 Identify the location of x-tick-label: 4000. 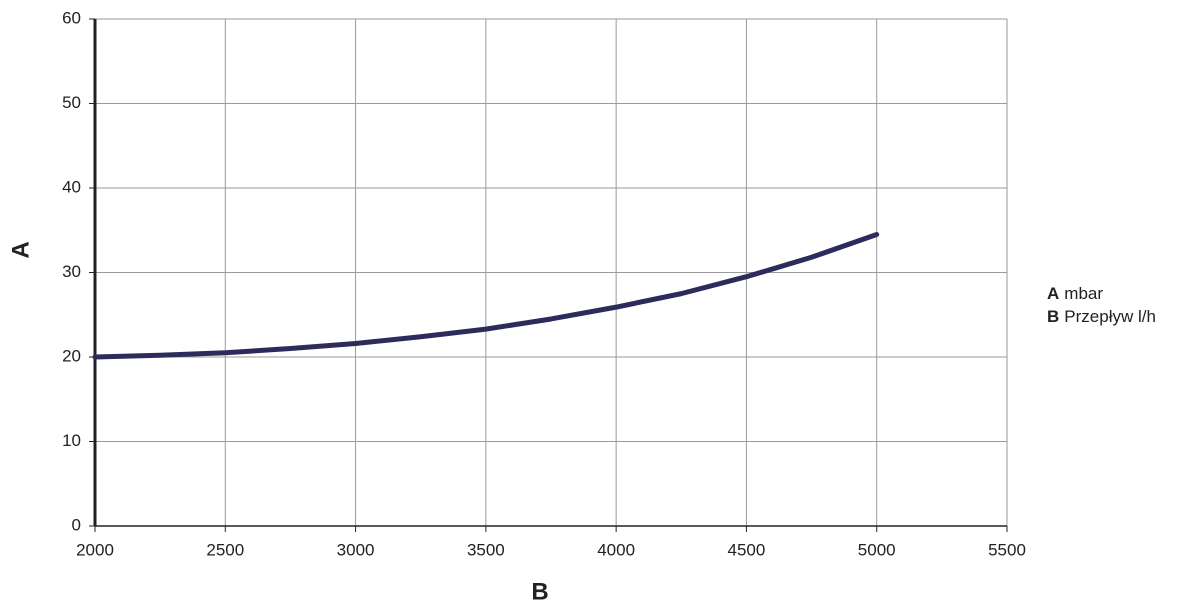
(616, 549).